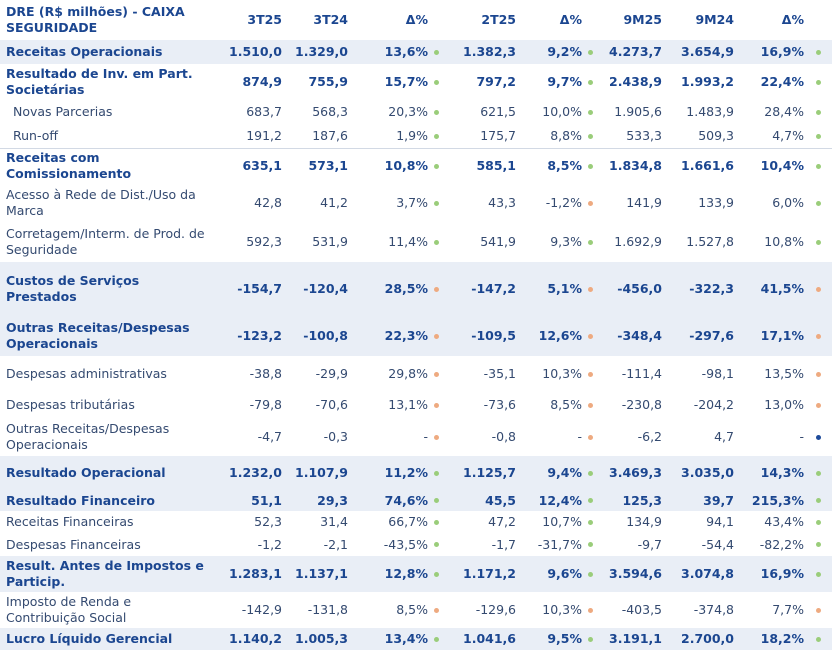  I want to click on row-label: Resultado Financeiro, so click(81, 500).